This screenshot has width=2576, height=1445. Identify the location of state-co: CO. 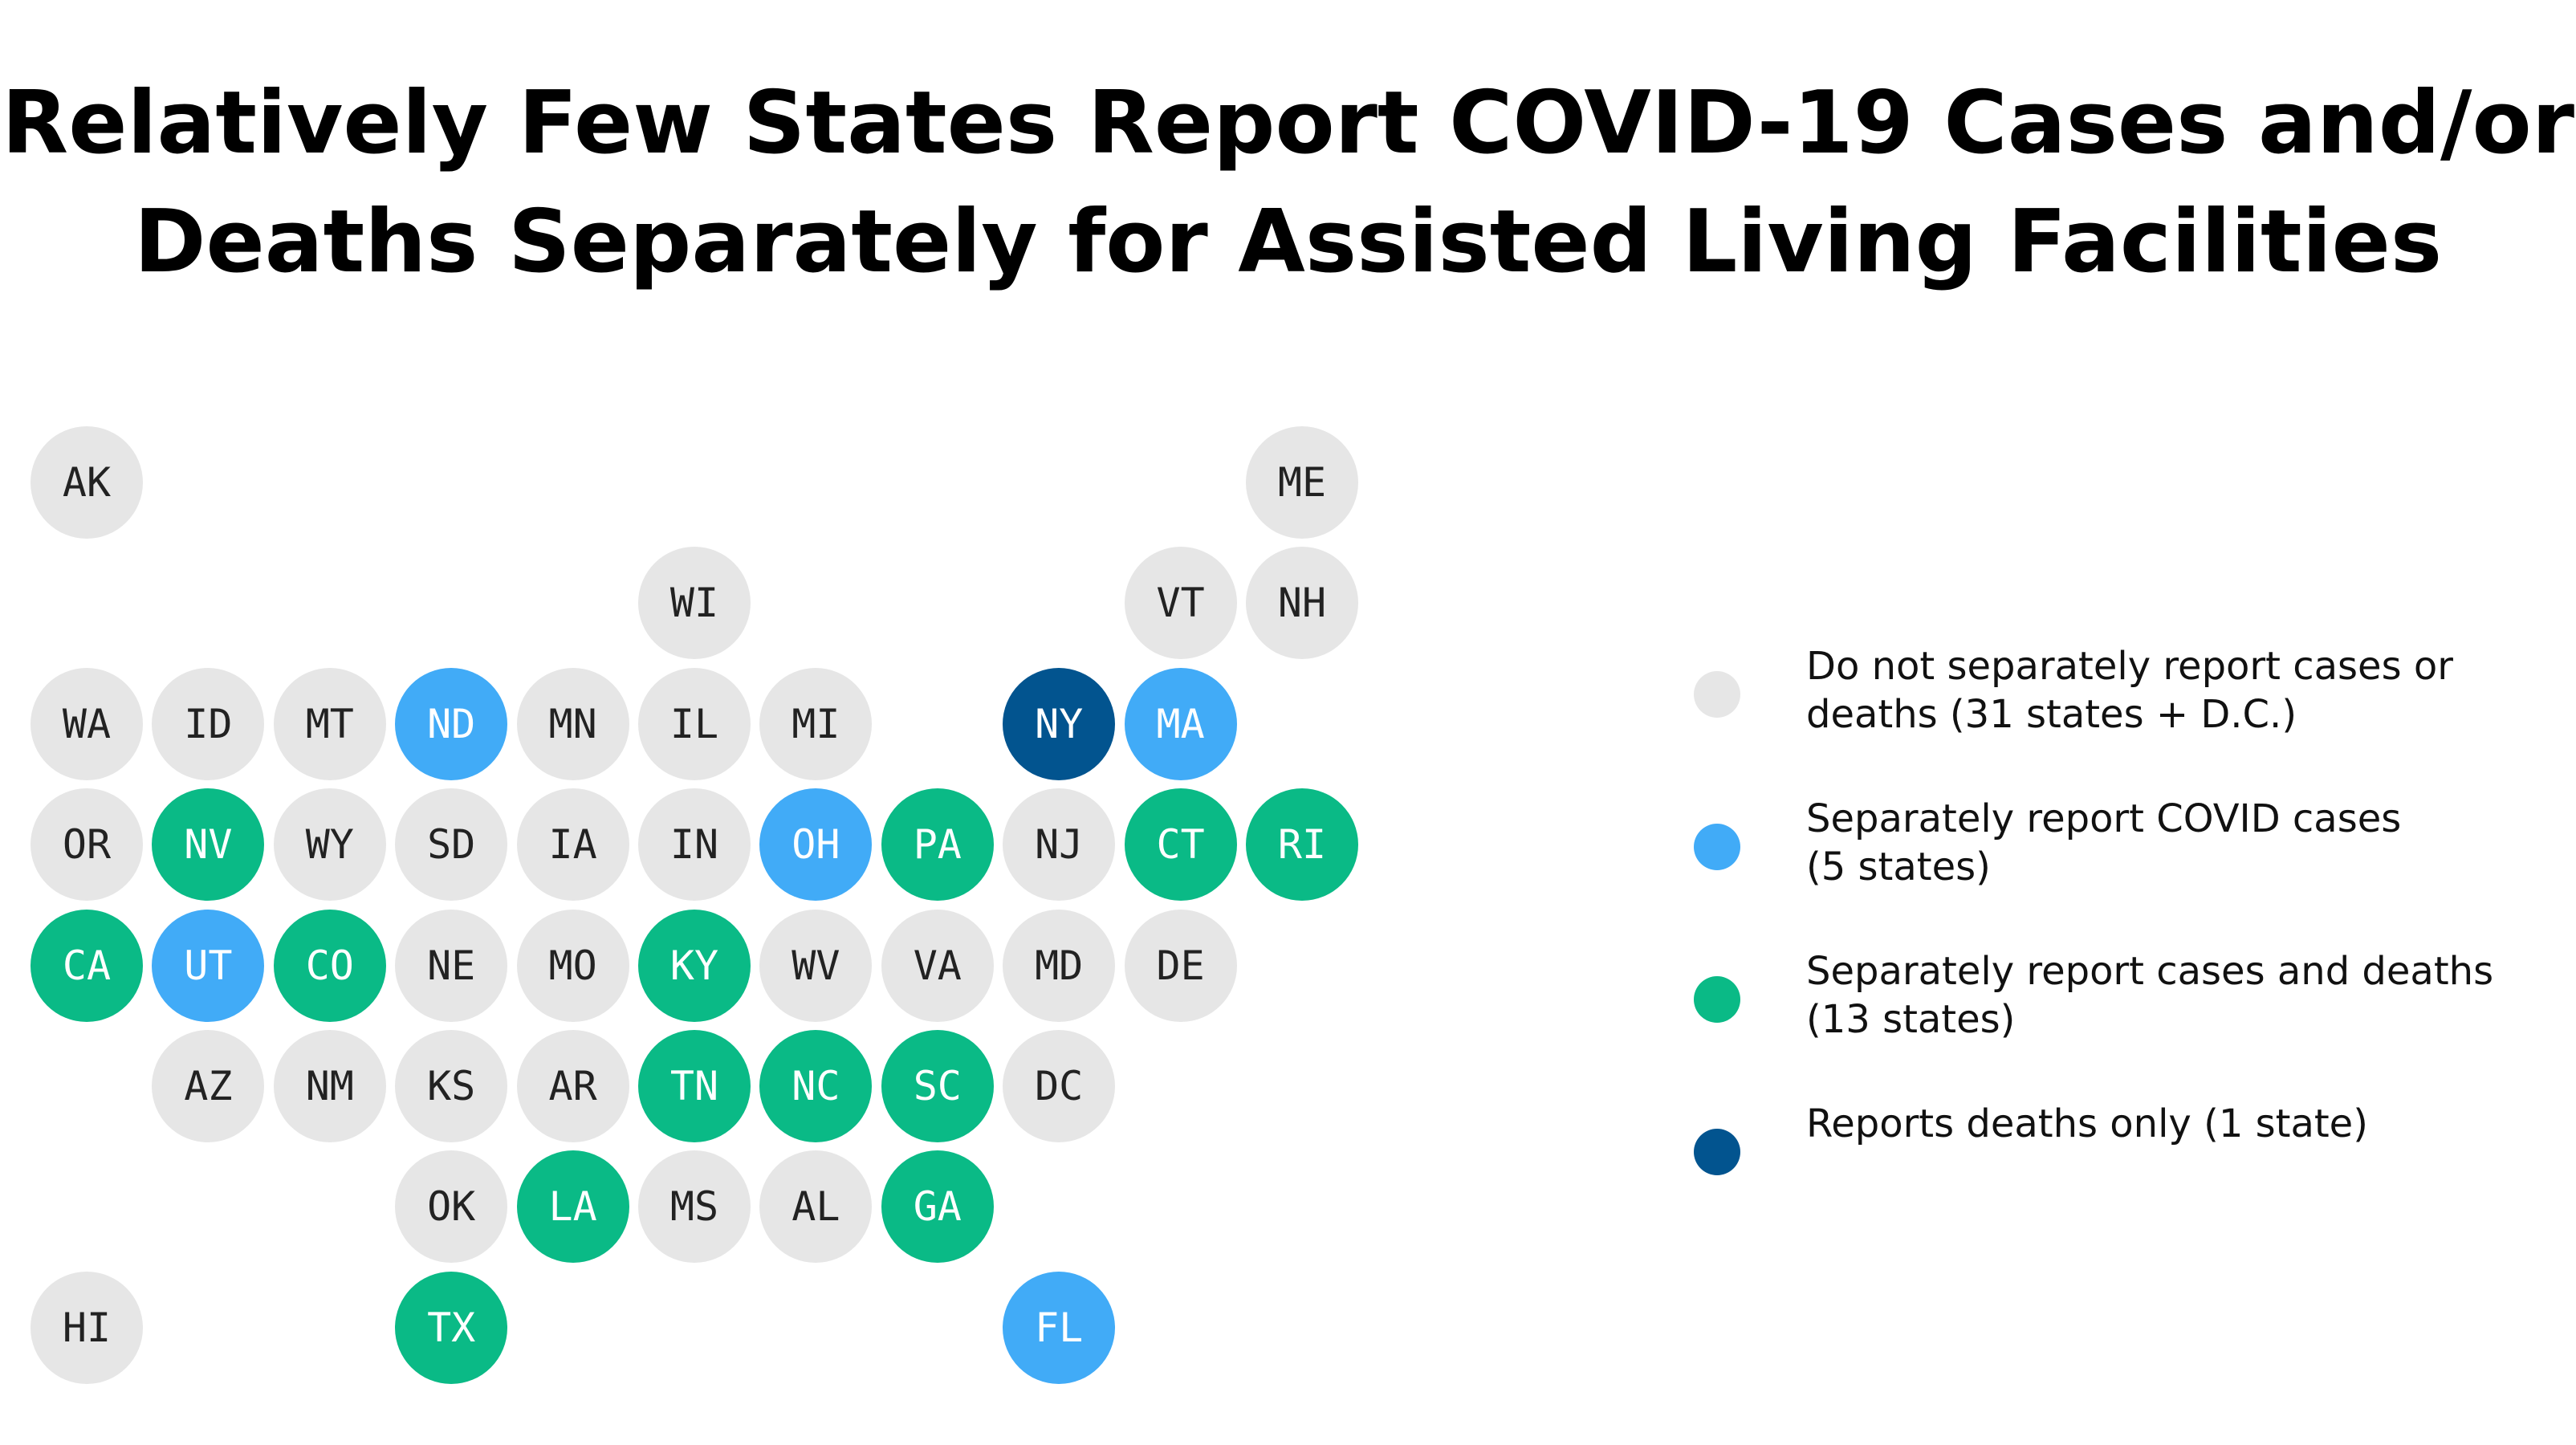
(329, 965).